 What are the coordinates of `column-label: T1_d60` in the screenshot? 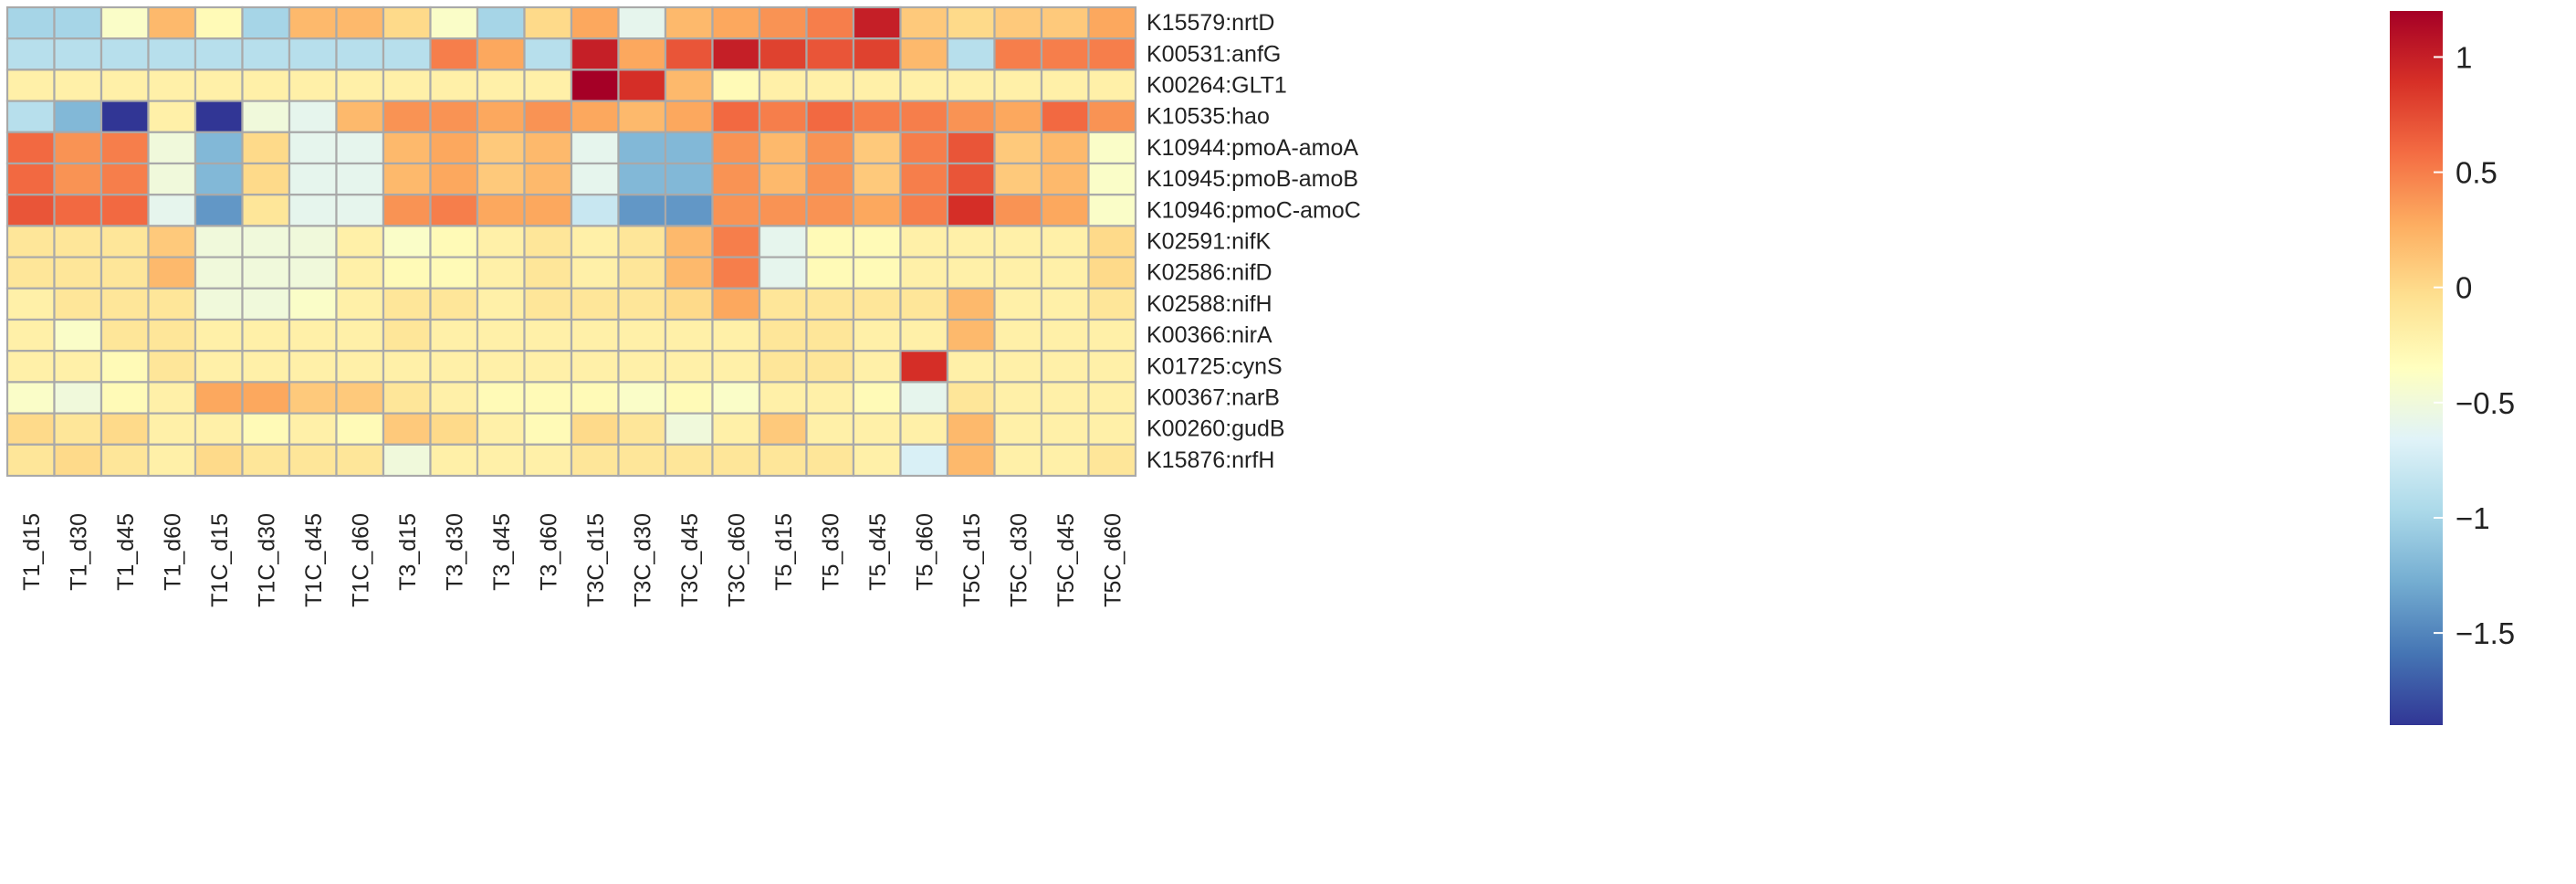 It's located at (172, 552).